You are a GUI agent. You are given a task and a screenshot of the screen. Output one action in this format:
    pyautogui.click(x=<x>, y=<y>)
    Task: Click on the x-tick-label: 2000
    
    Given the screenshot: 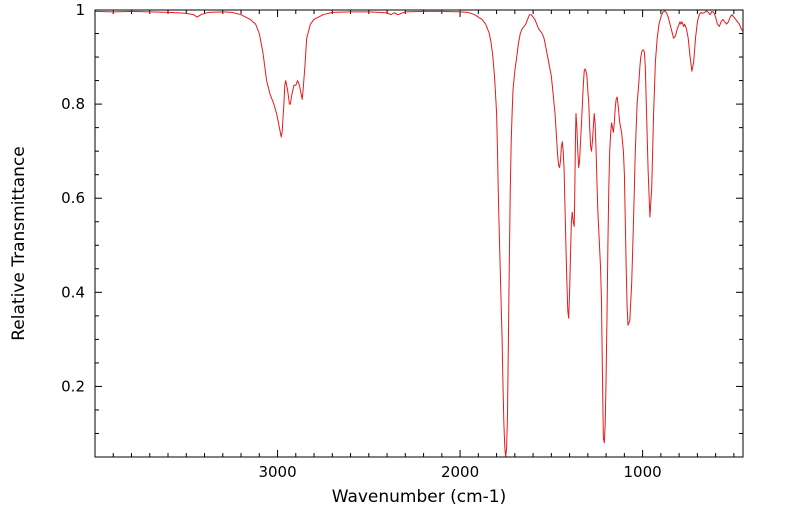 What is the action you would take?
    pyautogui.click(x=460, y=472)
    